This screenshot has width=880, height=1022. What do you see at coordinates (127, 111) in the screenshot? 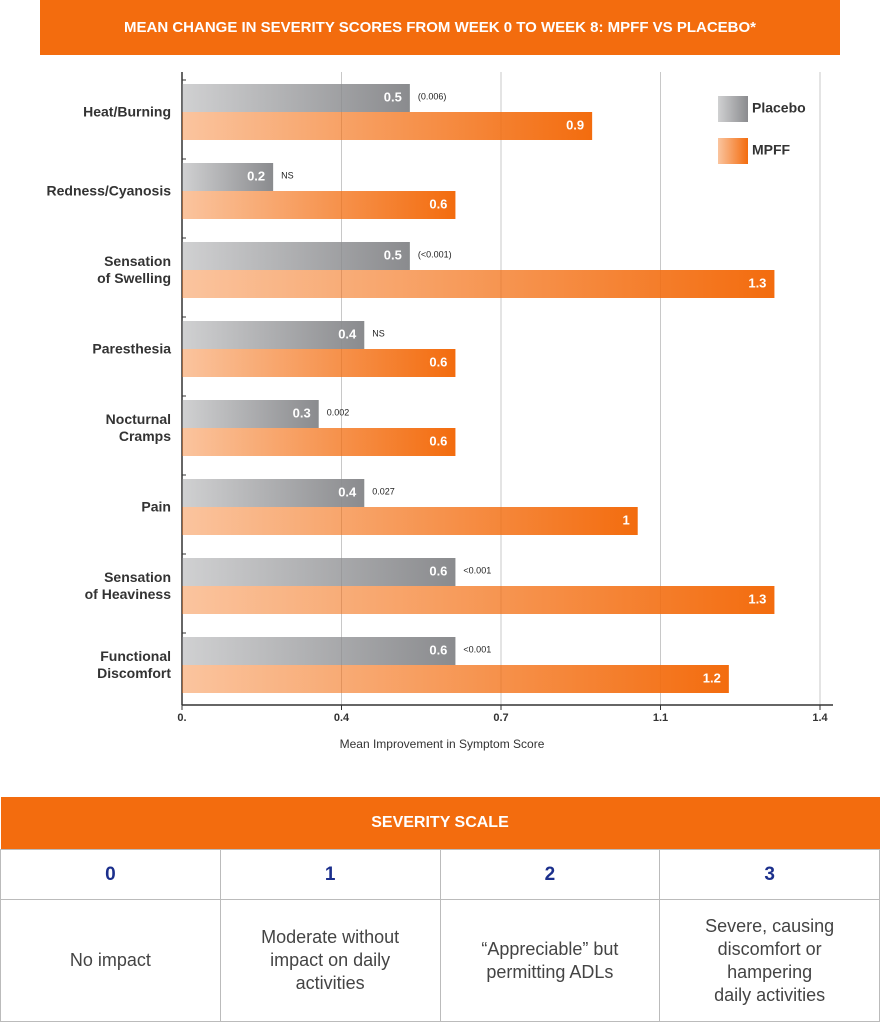
I see `category-label: Heat/Burning` at bounding box center [127, 111].